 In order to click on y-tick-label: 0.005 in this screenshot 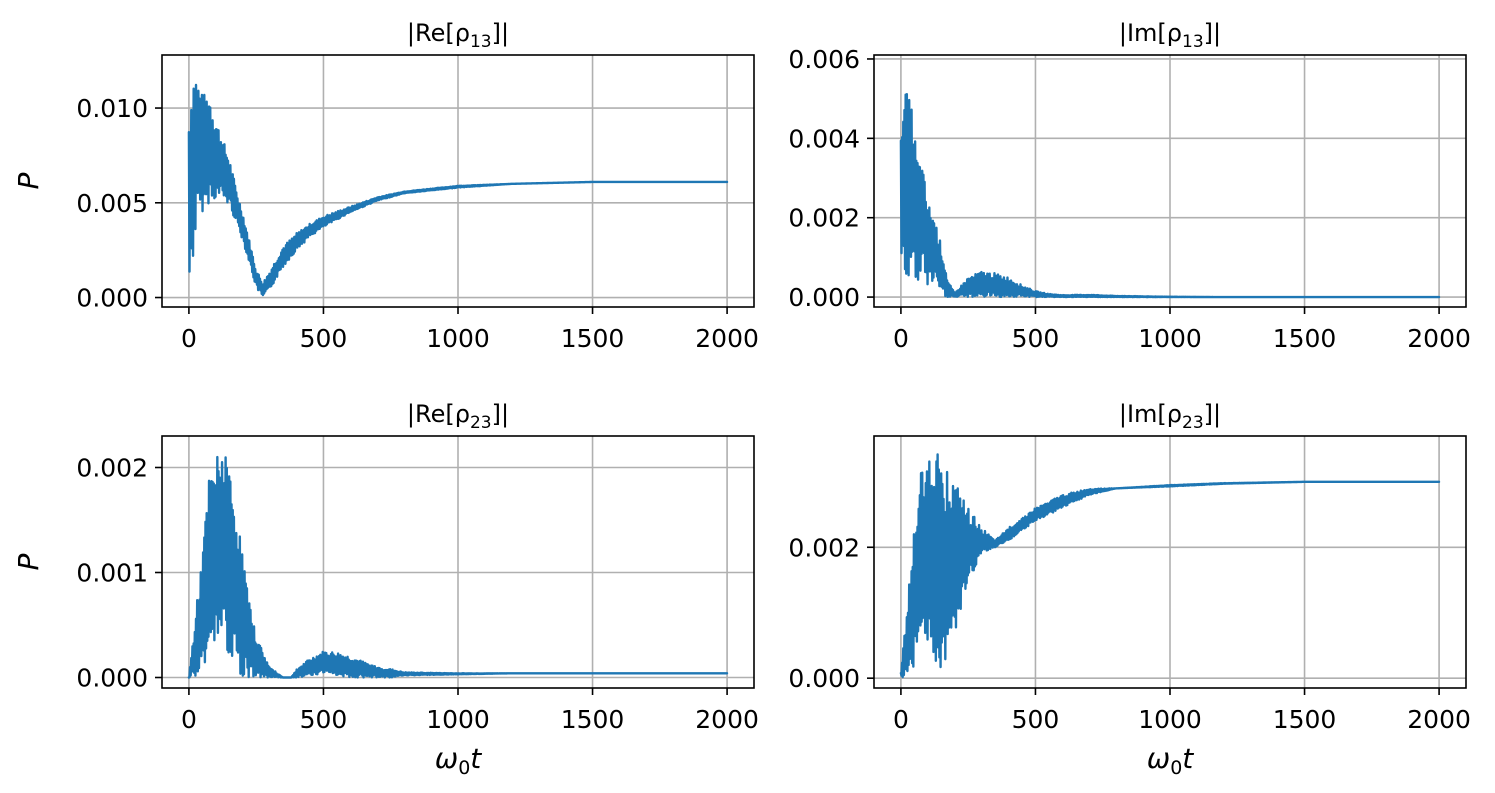, I will do `click(112, 203)`.